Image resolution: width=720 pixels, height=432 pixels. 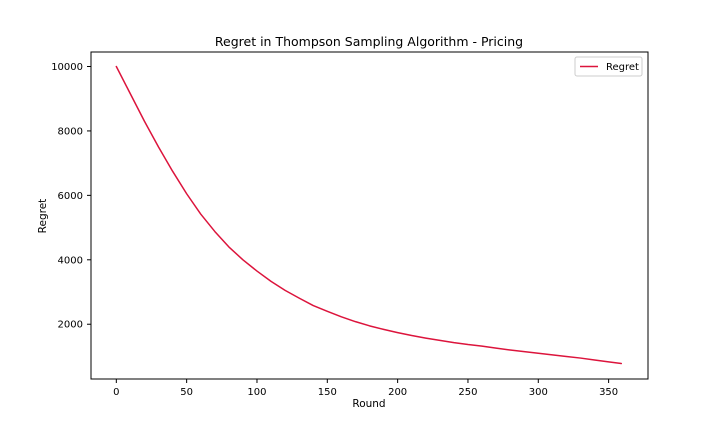 What do you see at coordinates (538, 392) in the screenshot?
I see `x-tick-label: 300` at bounding box center [538, 392].